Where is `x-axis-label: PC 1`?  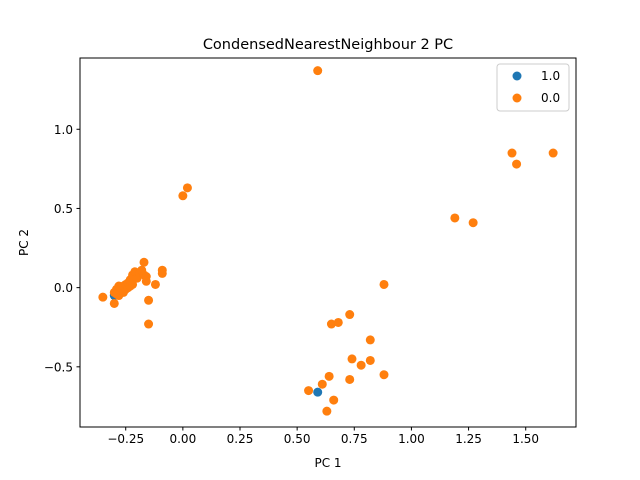
x-axis-label: PC 1 is located at coordinates (327, 463).